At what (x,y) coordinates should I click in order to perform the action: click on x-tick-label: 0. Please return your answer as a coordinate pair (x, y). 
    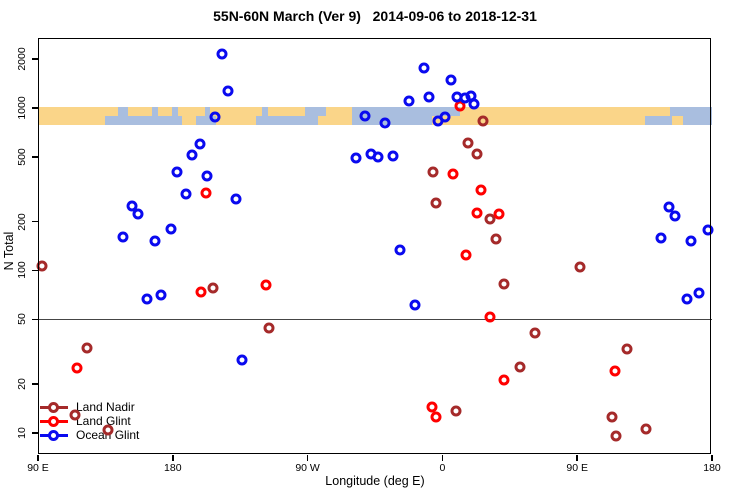
    Looking at the image, I should click on (442, 468).